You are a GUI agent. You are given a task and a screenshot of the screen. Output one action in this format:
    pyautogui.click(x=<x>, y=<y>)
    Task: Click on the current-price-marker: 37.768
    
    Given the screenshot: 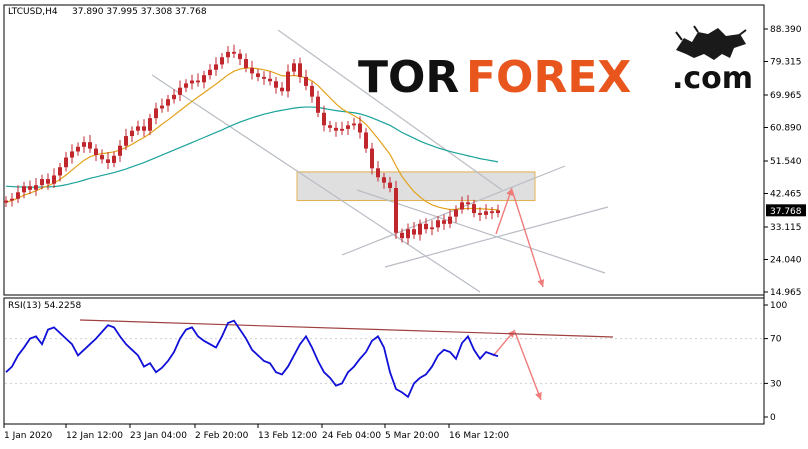 What is the action you would take?
    pyautogui.click(x=786, y=210)
    